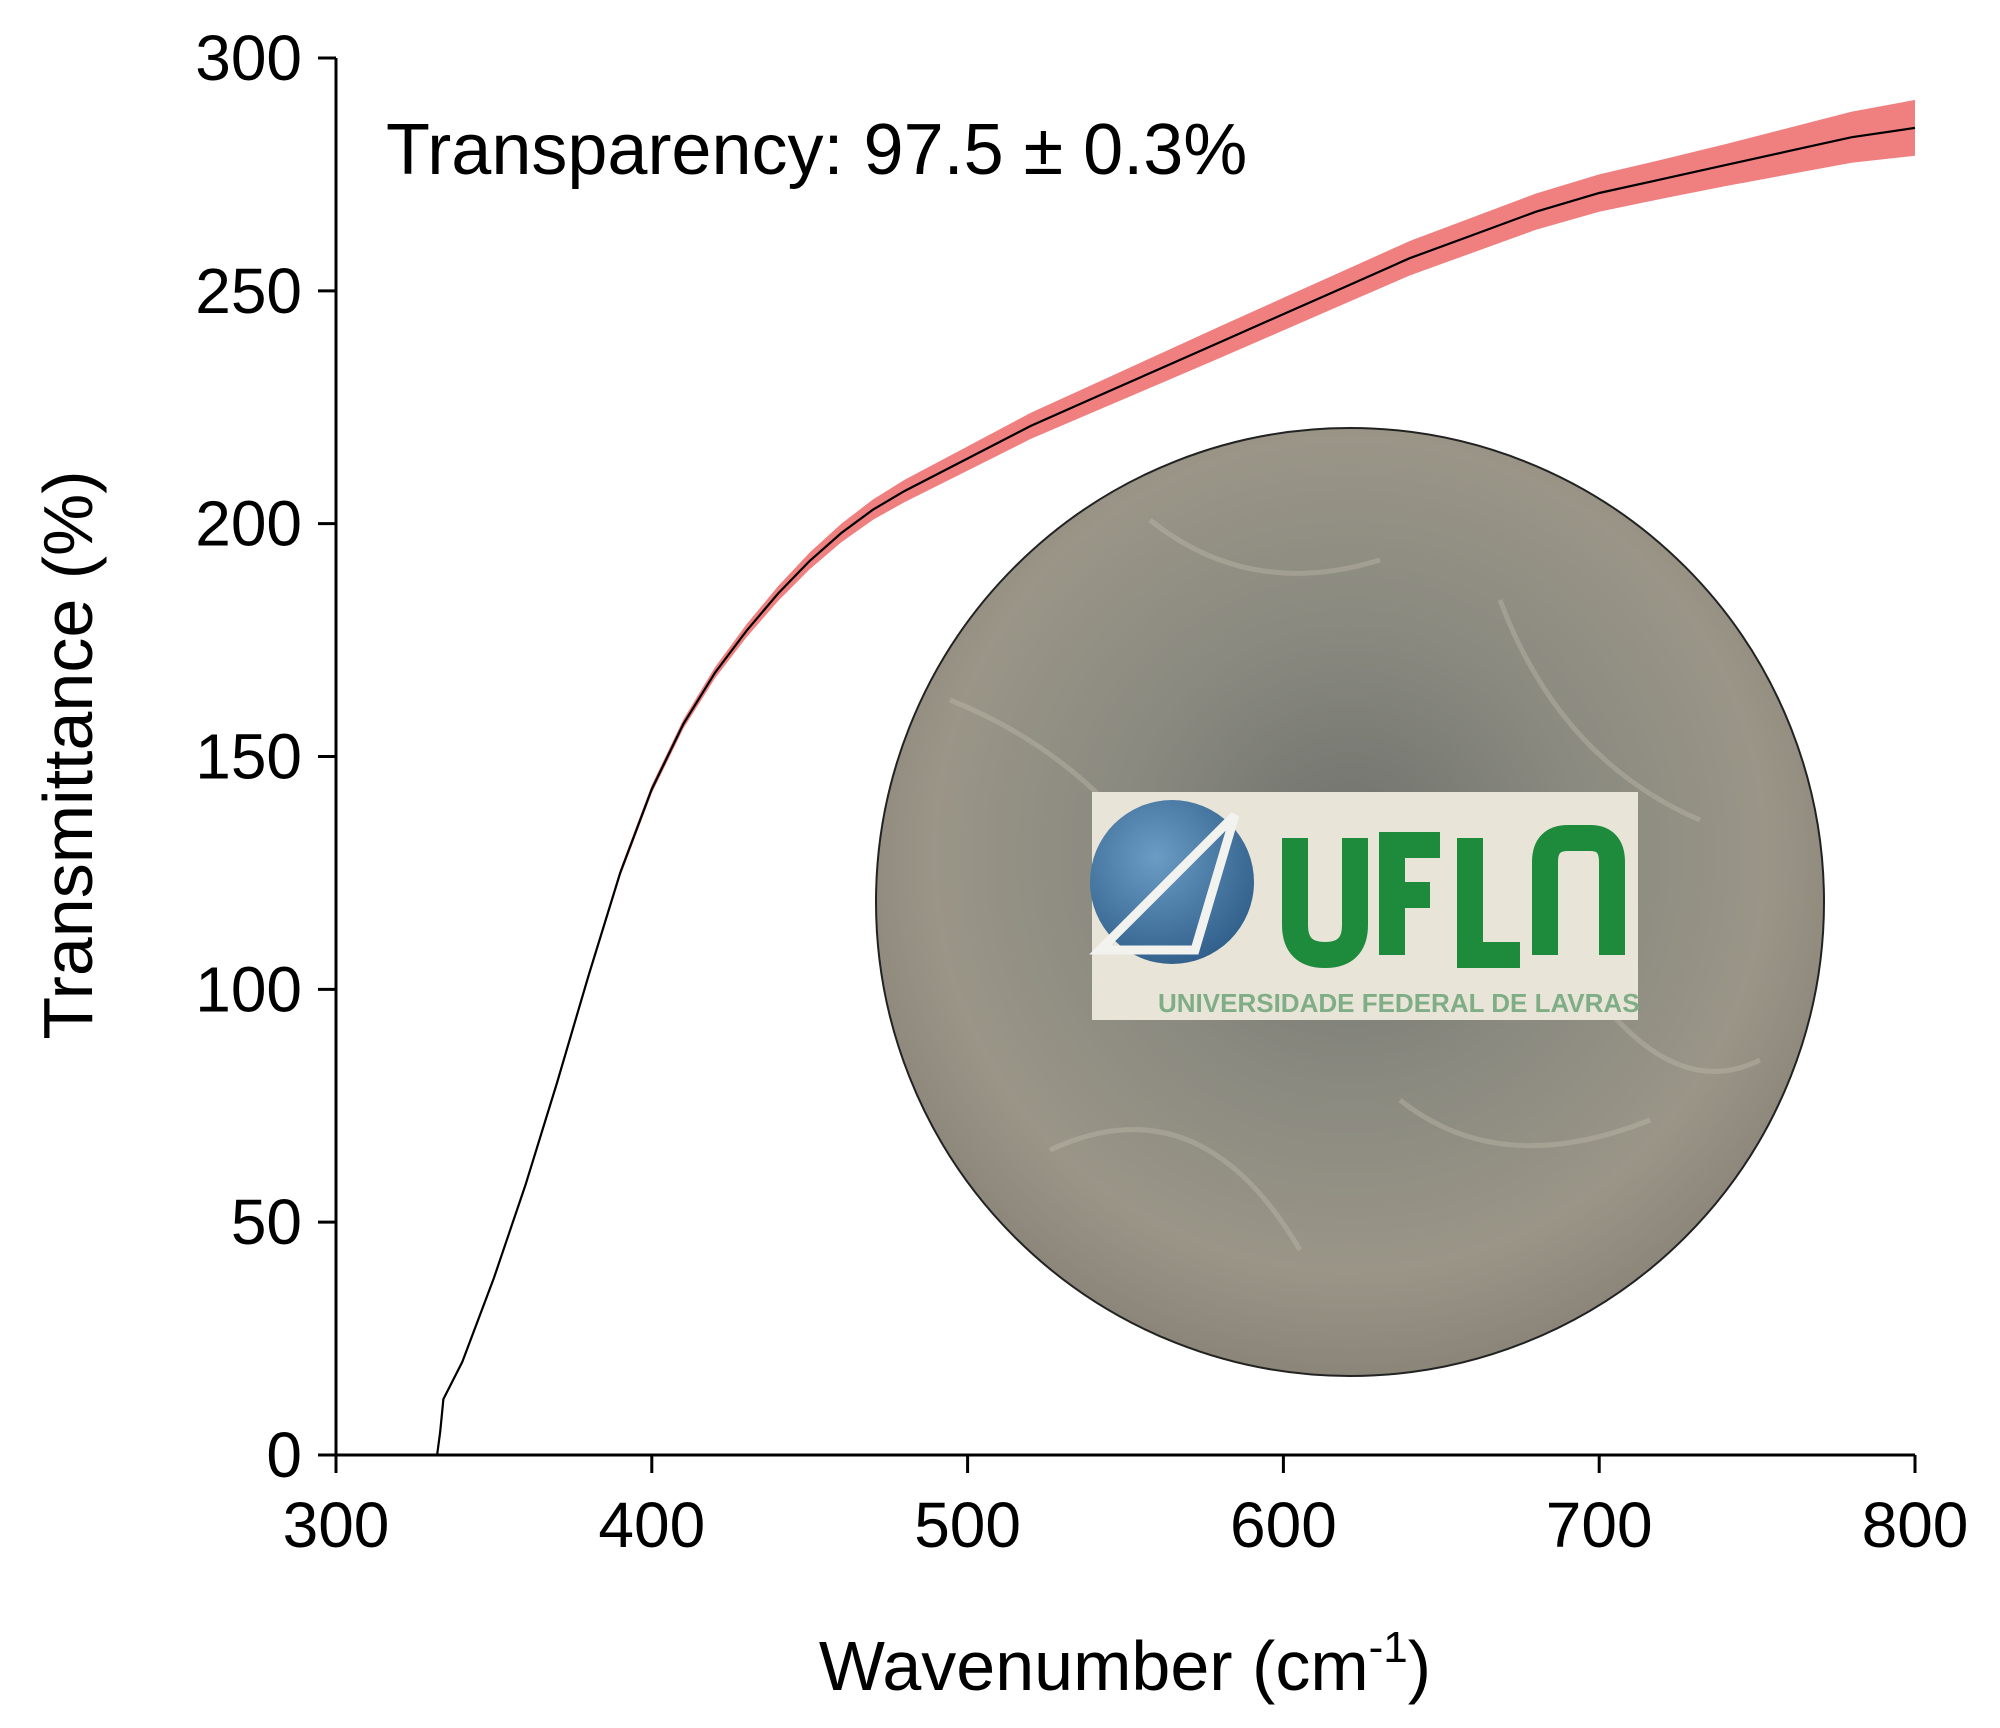  What do you see at coordinates (1094, 1666) in the screenshot?
I see `x-axis-title-main: Wavenumber (cm` at bounding box center [1094, 1666].